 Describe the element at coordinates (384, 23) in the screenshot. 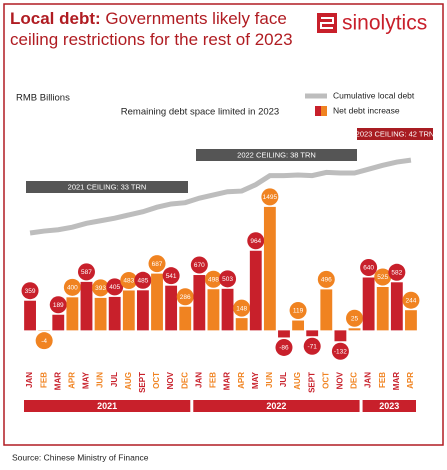

I see `brand: sinolytics` at that location.